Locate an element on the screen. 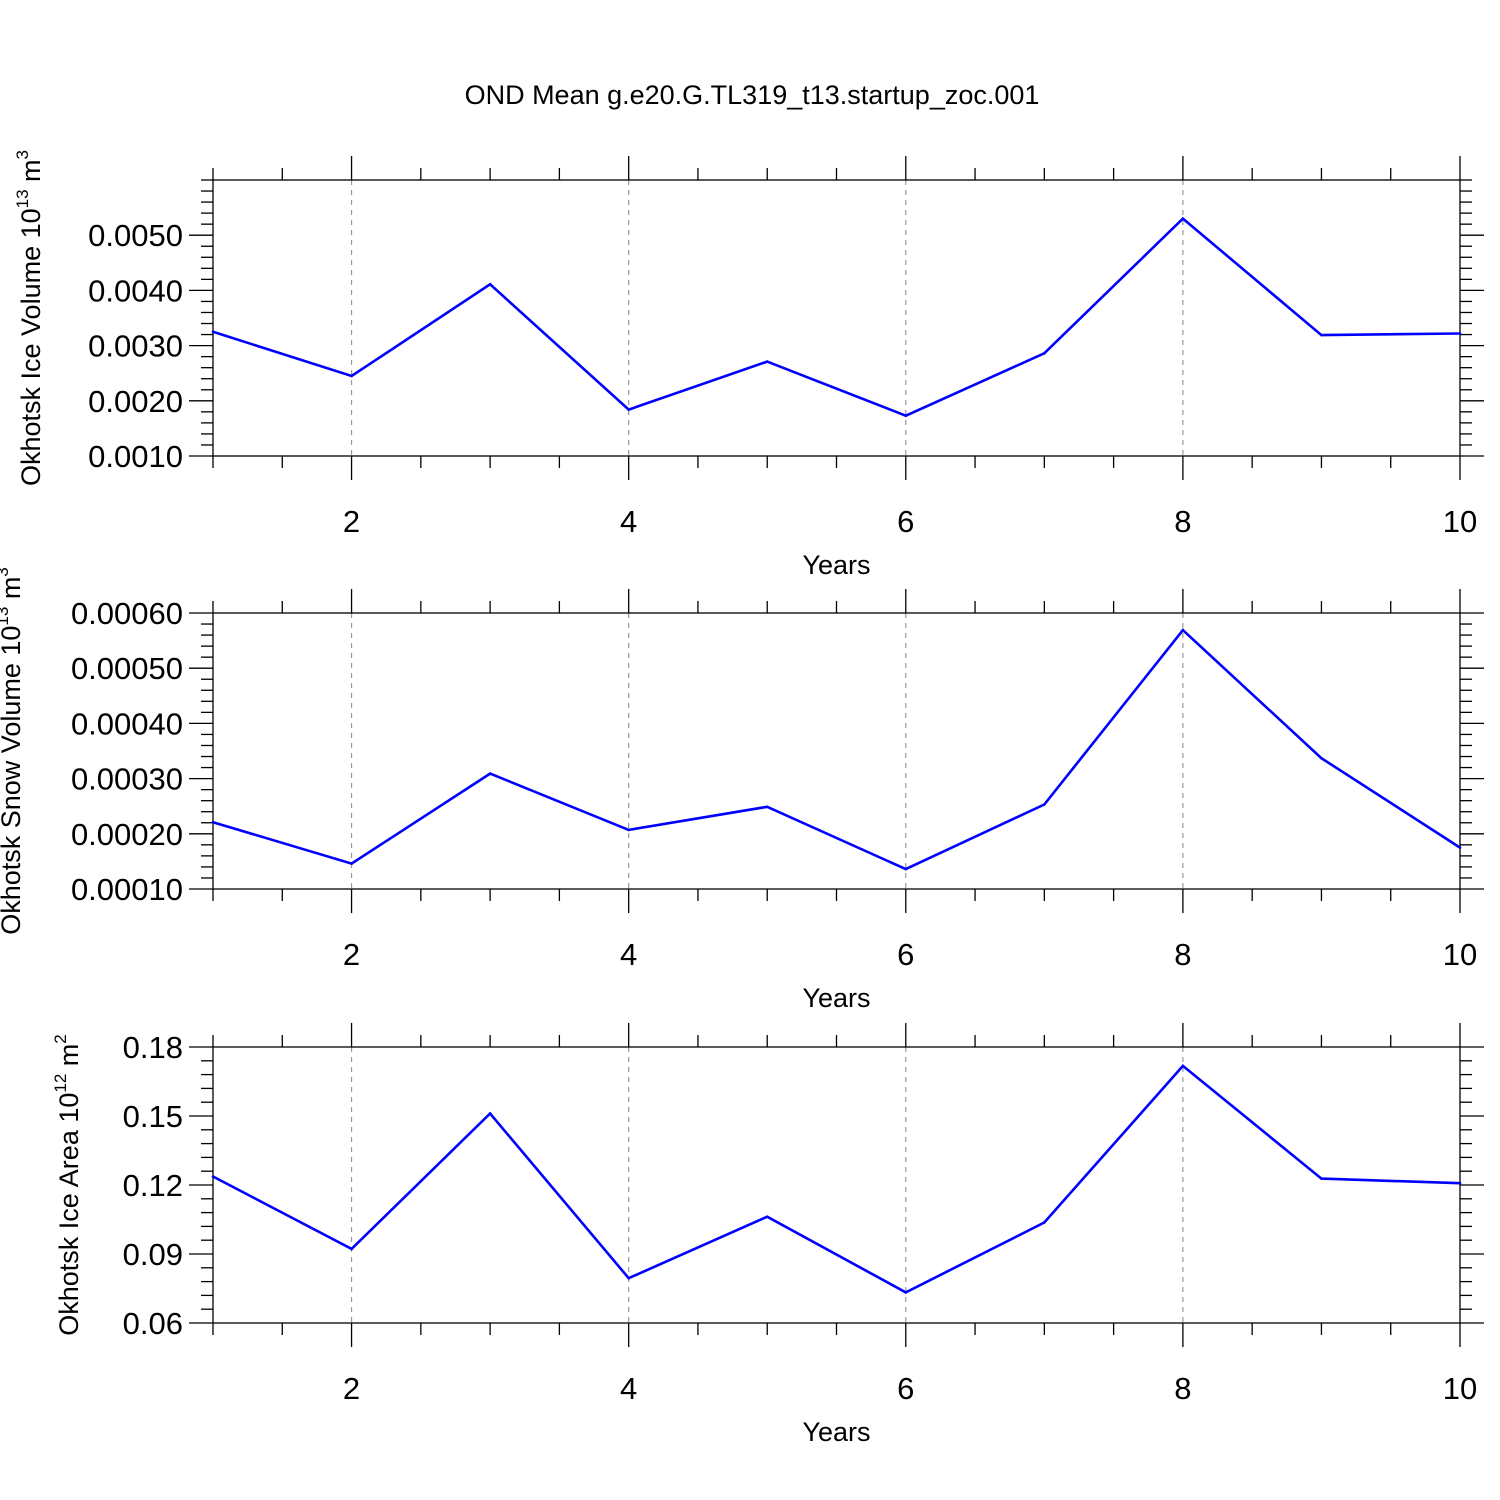 This screenshot has height=1500, width=1500. y-axis-title: Okhotsk Ice Volume 1013 m3 is located at coordinates (29, 318).